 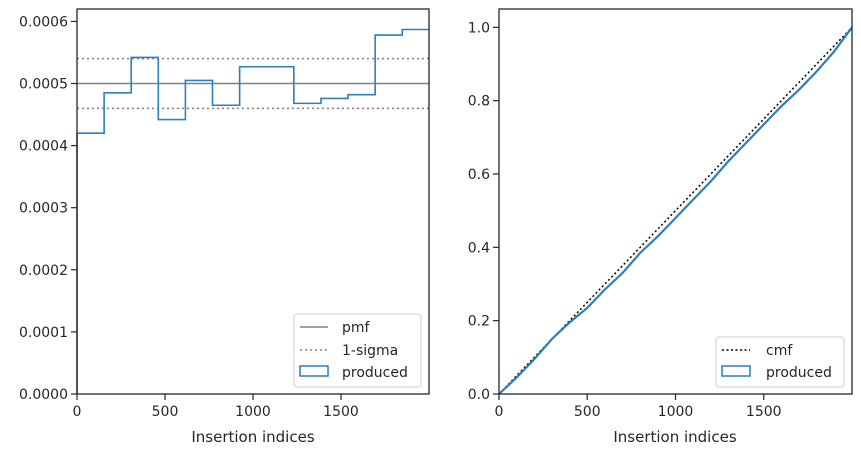 What do you see at coordinates (77, 412) in the screenshot?
I see `left-x-tick-label: 0` at bounding box center [77, 412].